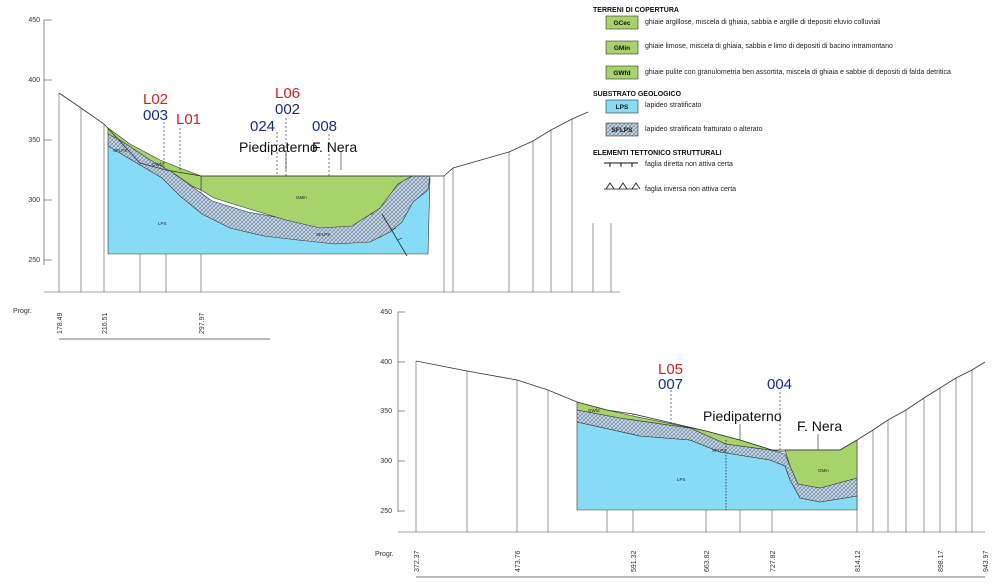 Image resolution: width=995 pixels, height=584 pixels. What do you see at coordinates (22, 311) in the screenshot?
I see `section-1-prog-title: Progr.` at bounding box center [22, 311].